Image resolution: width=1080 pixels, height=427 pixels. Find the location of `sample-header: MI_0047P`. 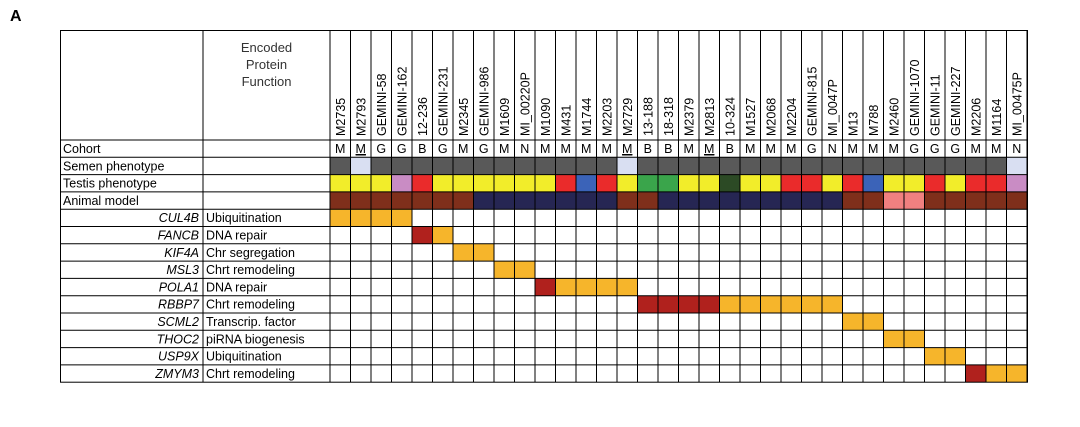

sample-header: MI_0047P is located at coordinates (833, 107).